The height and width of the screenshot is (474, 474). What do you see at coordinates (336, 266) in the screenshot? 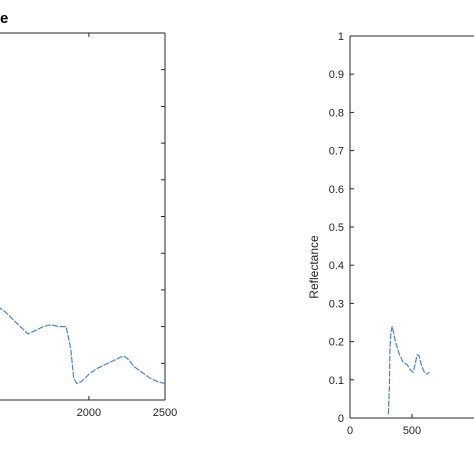
I see `y-tick-label: 0.4` at bounding box center [336, 266].